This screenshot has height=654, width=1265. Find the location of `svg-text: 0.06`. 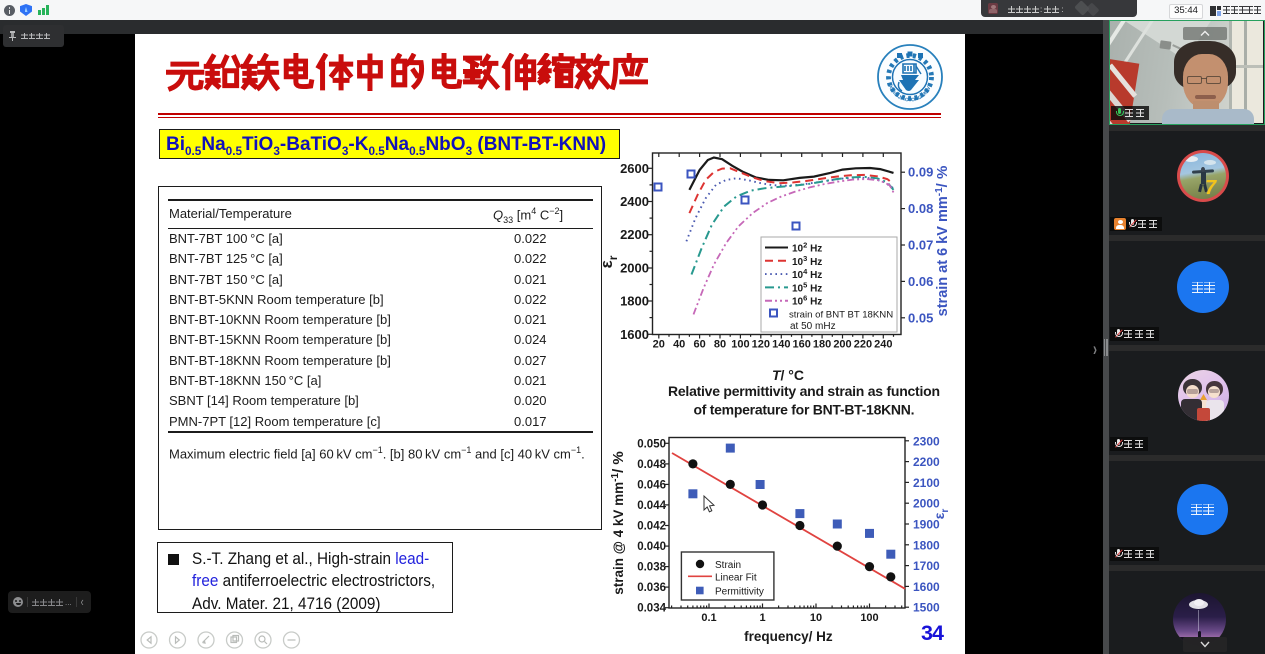

svg-text: 0.06 is located at coordinates (920, 281).